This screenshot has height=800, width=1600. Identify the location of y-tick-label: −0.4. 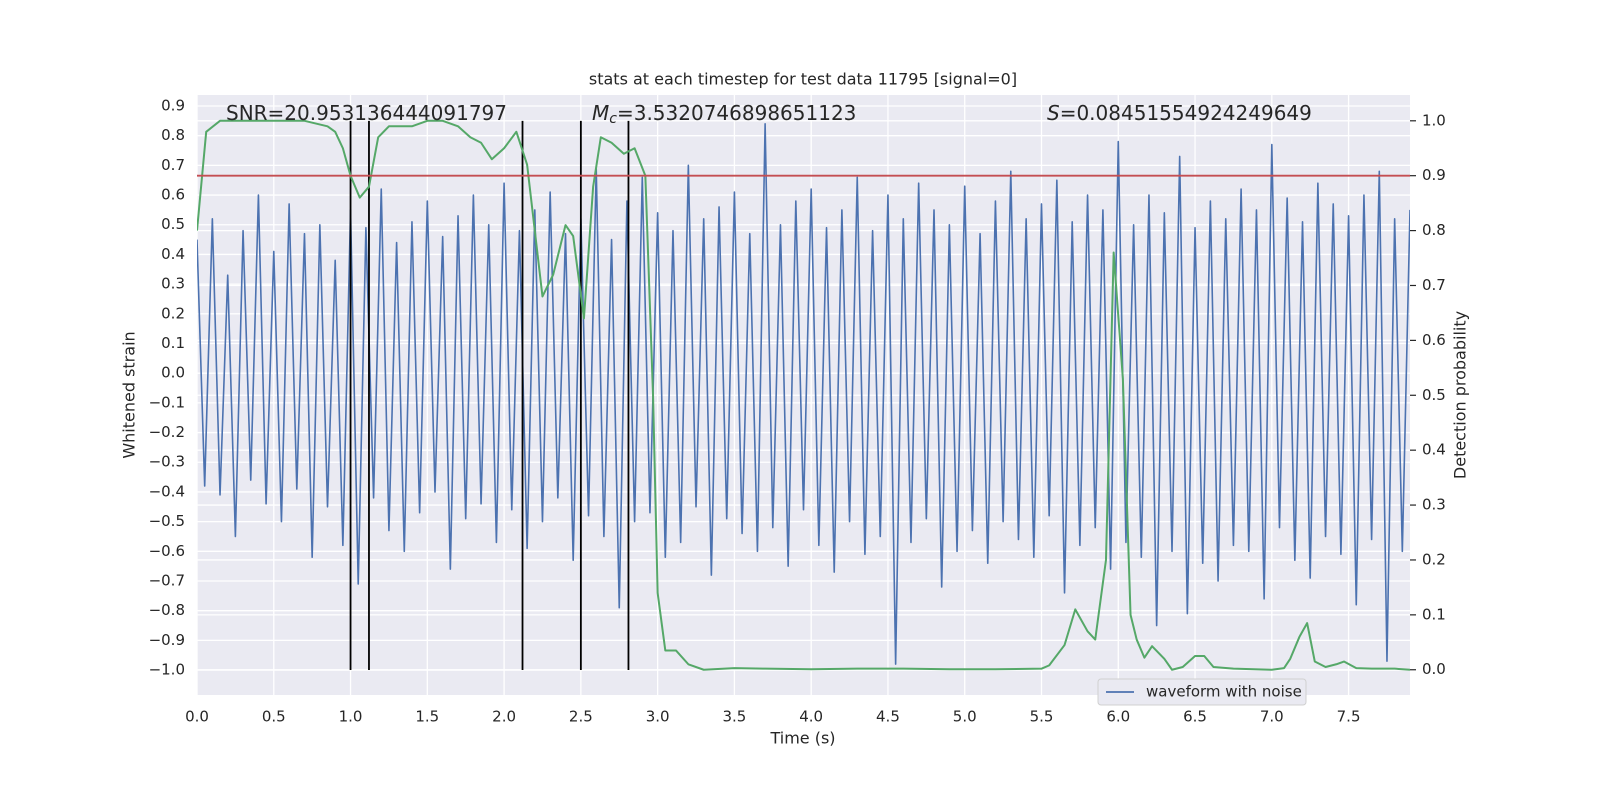
(167, 491).